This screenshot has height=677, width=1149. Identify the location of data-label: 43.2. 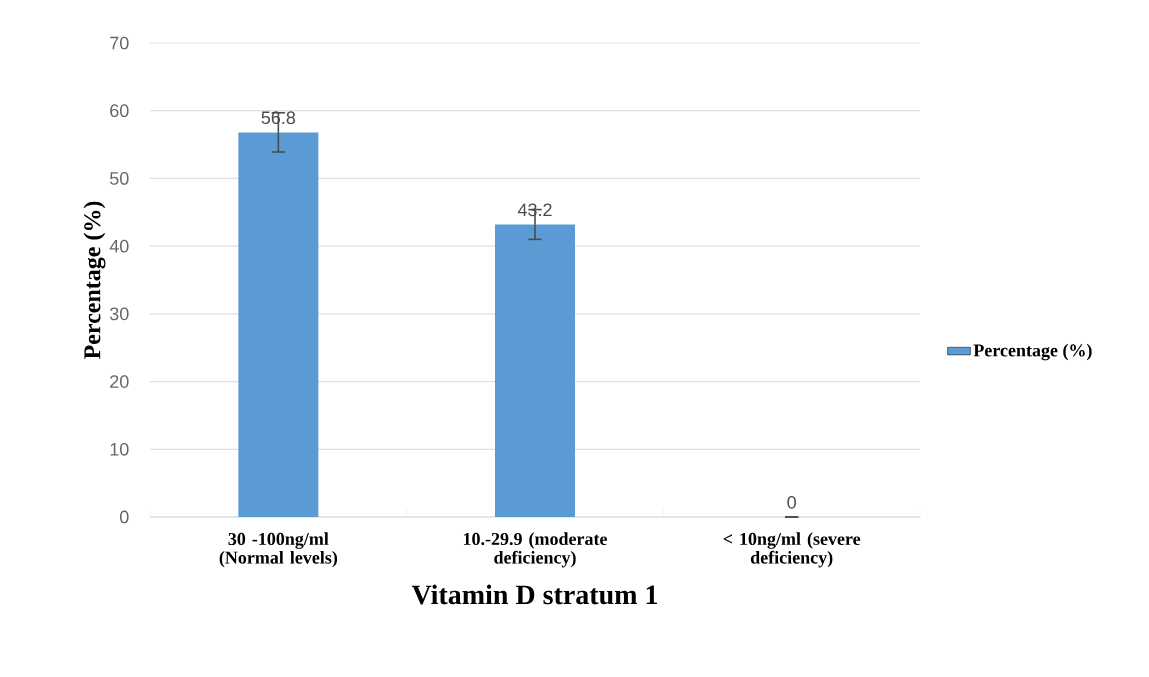
(534, 210).